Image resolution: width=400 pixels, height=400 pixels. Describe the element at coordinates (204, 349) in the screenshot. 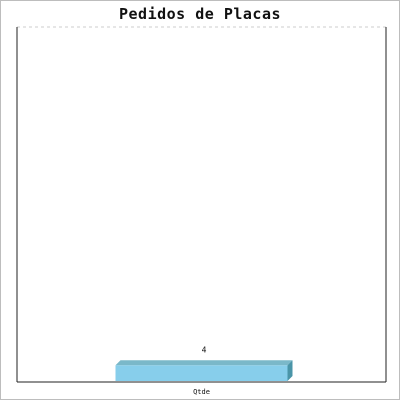

I see `data-label: 4` at that location.